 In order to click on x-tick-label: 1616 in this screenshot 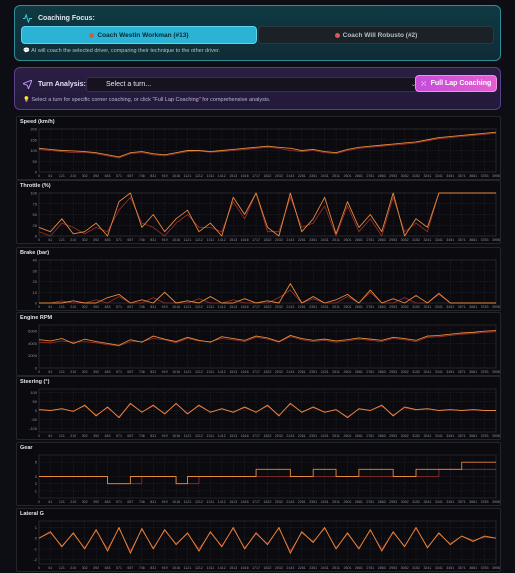, I will do `click(245, 240)`.